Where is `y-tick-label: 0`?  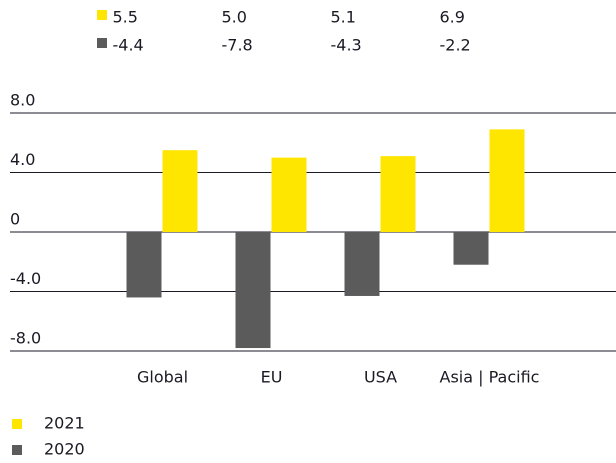
y-tick-label: 0 is located at coordinates (15, 219).